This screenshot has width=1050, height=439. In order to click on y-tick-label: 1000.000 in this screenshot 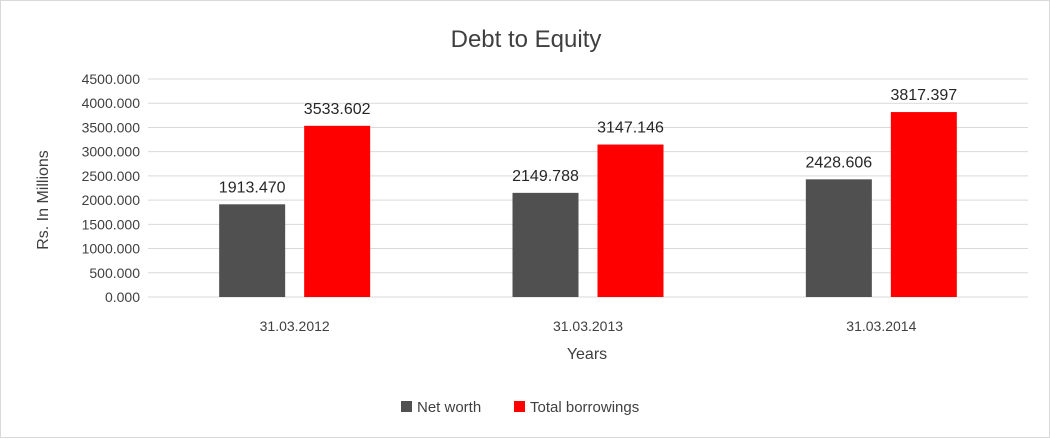, I will do `click(111, 249)`.